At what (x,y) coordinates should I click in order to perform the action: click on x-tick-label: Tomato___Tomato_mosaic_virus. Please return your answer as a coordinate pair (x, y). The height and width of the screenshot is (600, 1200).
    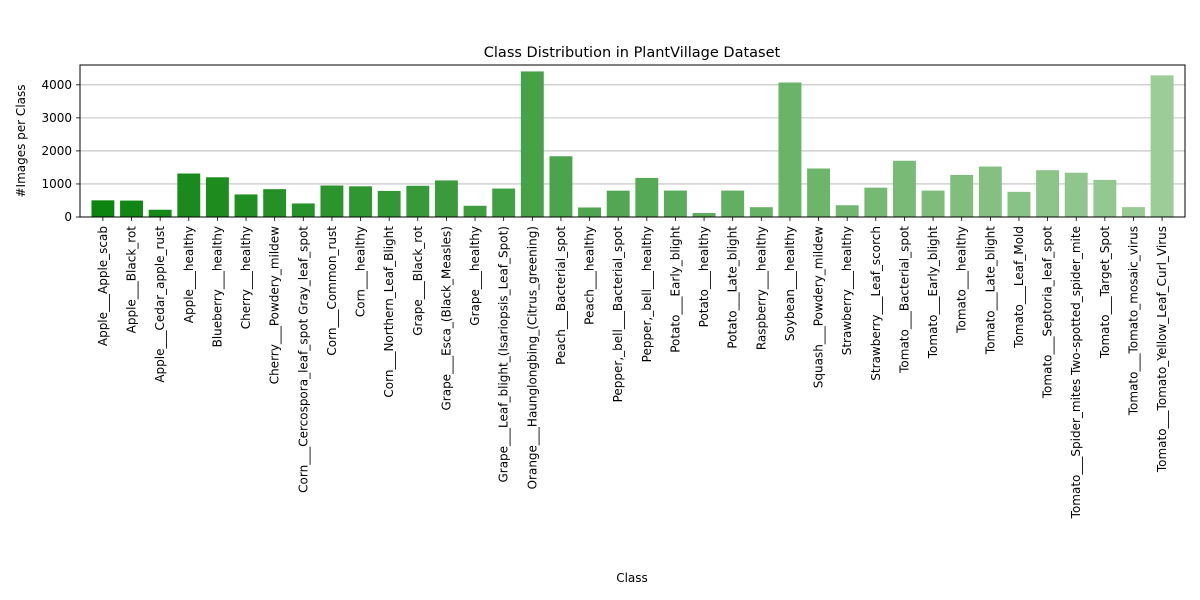
    Looking at the image, I should click on (1133, 321).